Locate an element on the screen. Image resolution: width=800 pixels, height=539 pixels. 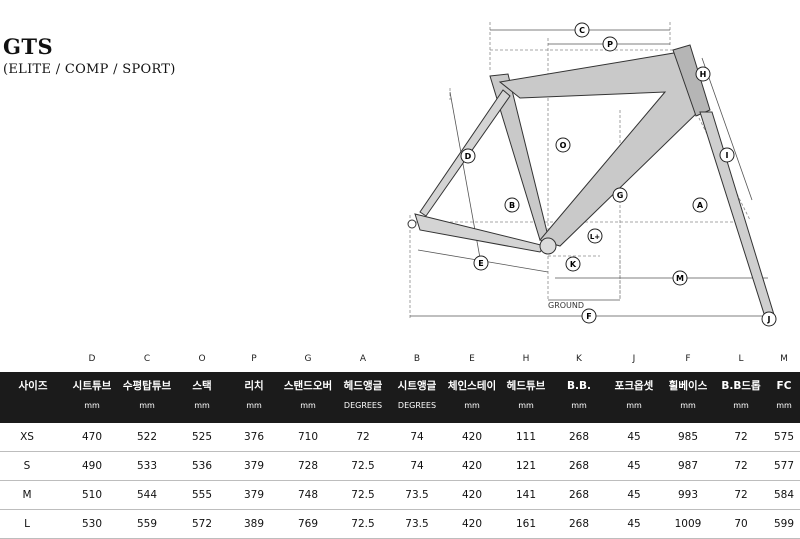
column-header: 스탠드오버 is located at coordinates (308, 385).